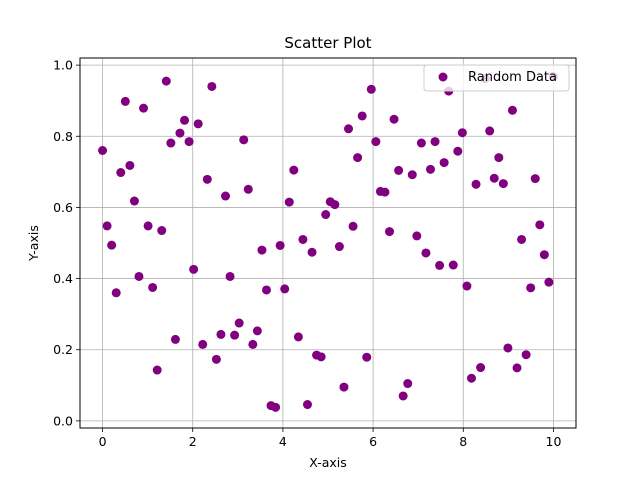  What do you see at coordinates (463, 441) in the screenshot?
I see `x-tick-label: 8` at bounding box center [463, 441].